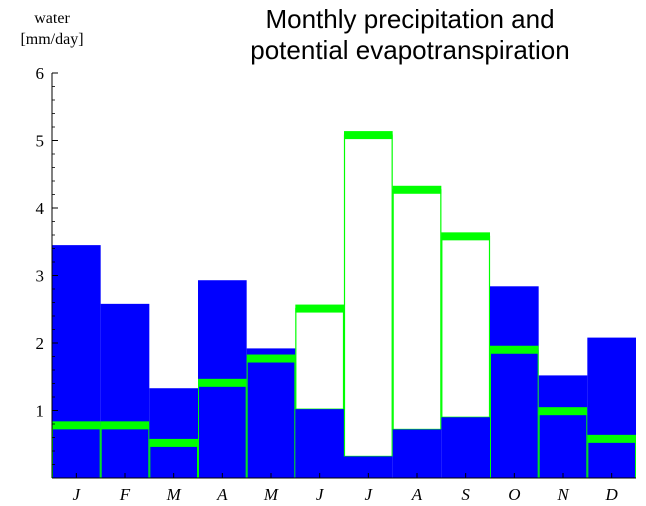 This screenshot has height=506, width=646. What do you see at coordinates (40, 411) in the screenshot?
I see `y-tick-label-1: 1` at bounding box center [40, 411].